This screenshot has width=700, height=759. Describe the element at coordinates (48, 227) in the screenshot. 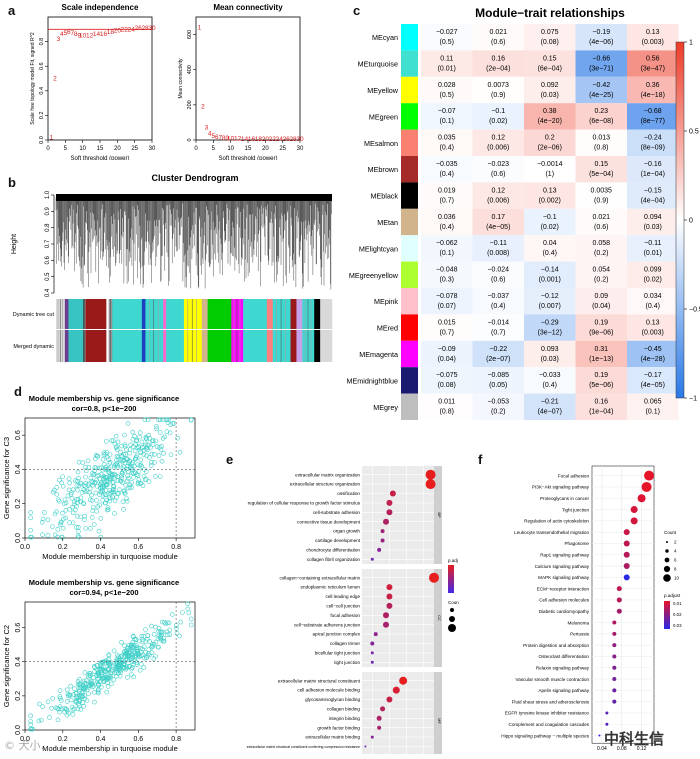

I see `dendrogram-ytick-label: 0.8` at that location.